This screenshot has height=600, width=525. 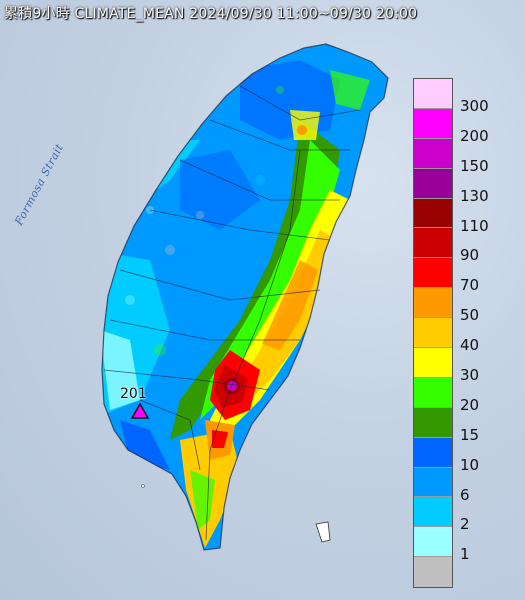 What do you see at coordinates (474, 106) in the screenshot?
I see `legend-label: 300` at bounding box center [474, 106].